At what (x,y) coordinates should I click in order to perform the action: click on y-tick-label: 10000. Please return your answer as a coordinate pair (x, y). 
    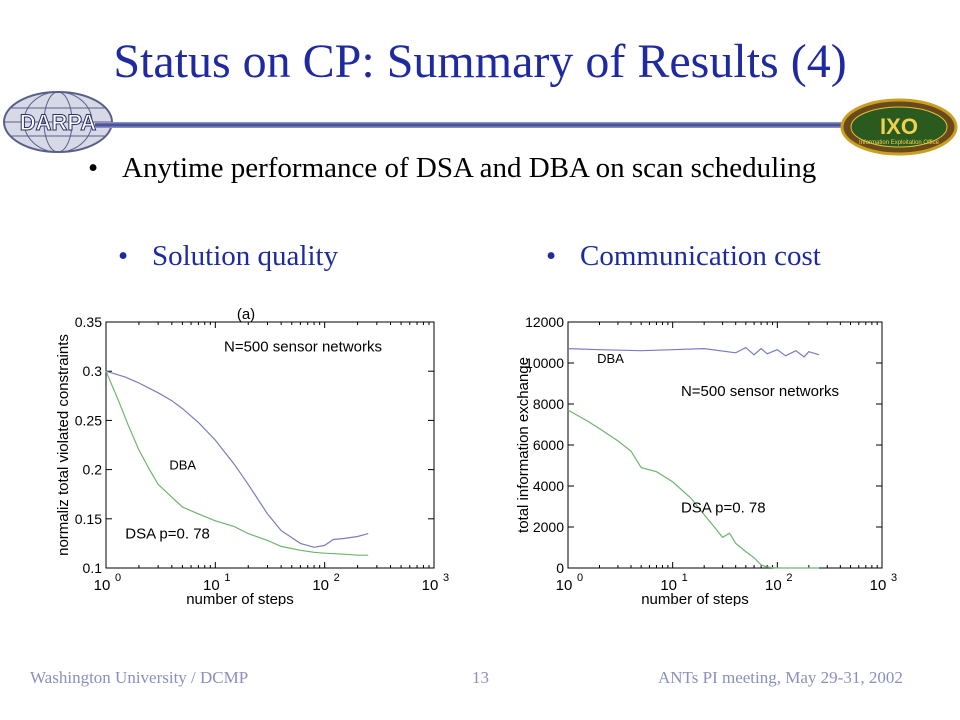
    Looking at the image, I should click on (544, 363).